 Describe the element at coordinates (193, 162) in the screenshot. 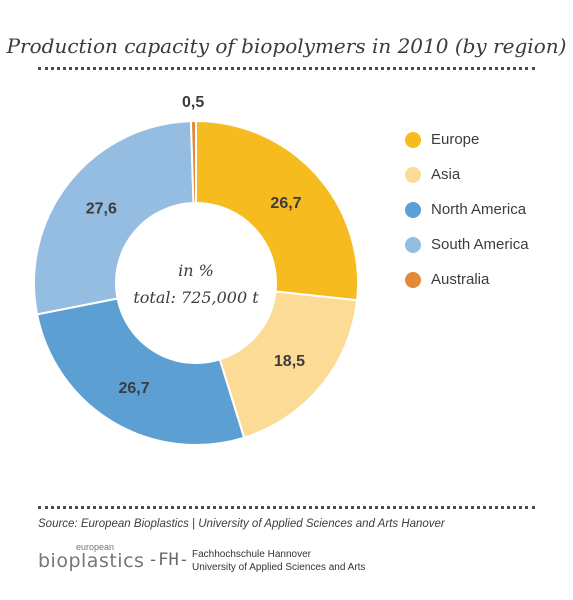

I see `slice-australia` at that location.